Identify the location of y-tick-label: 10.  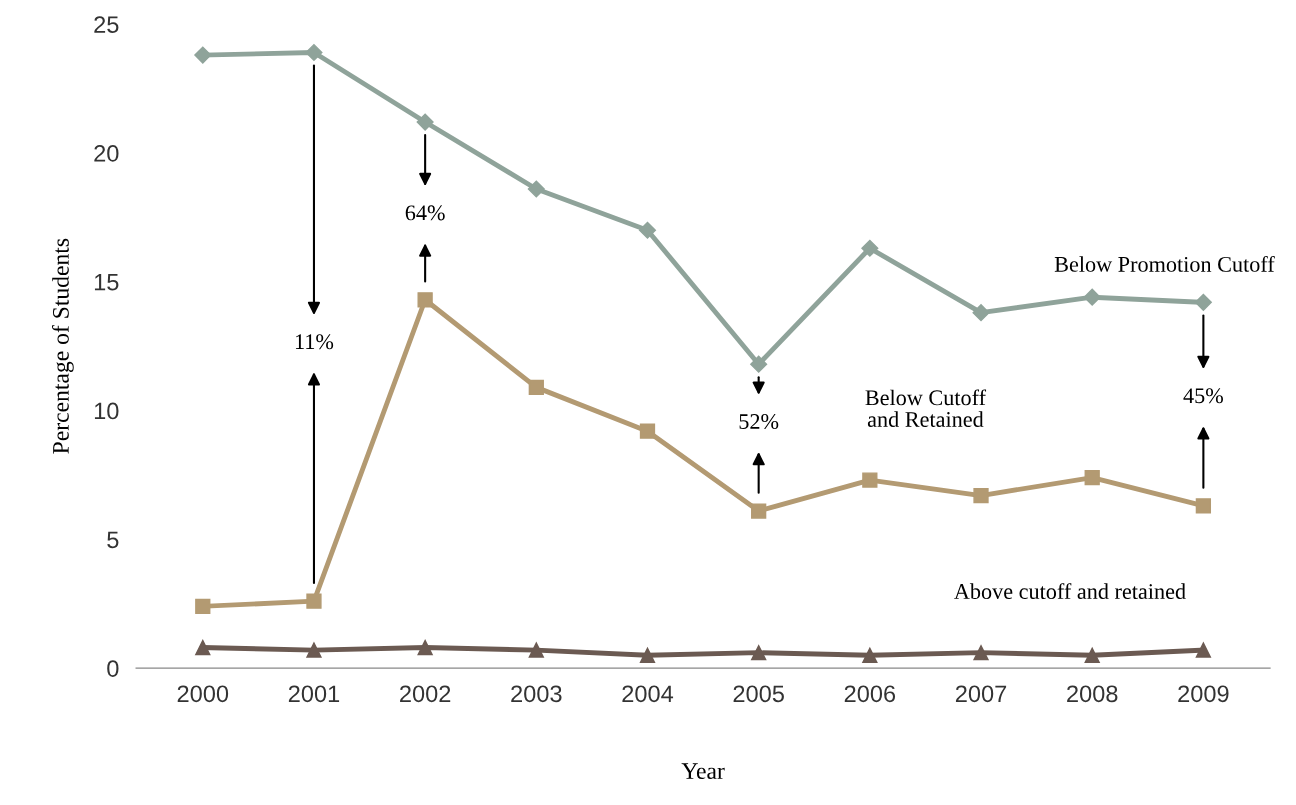
(106, 411).